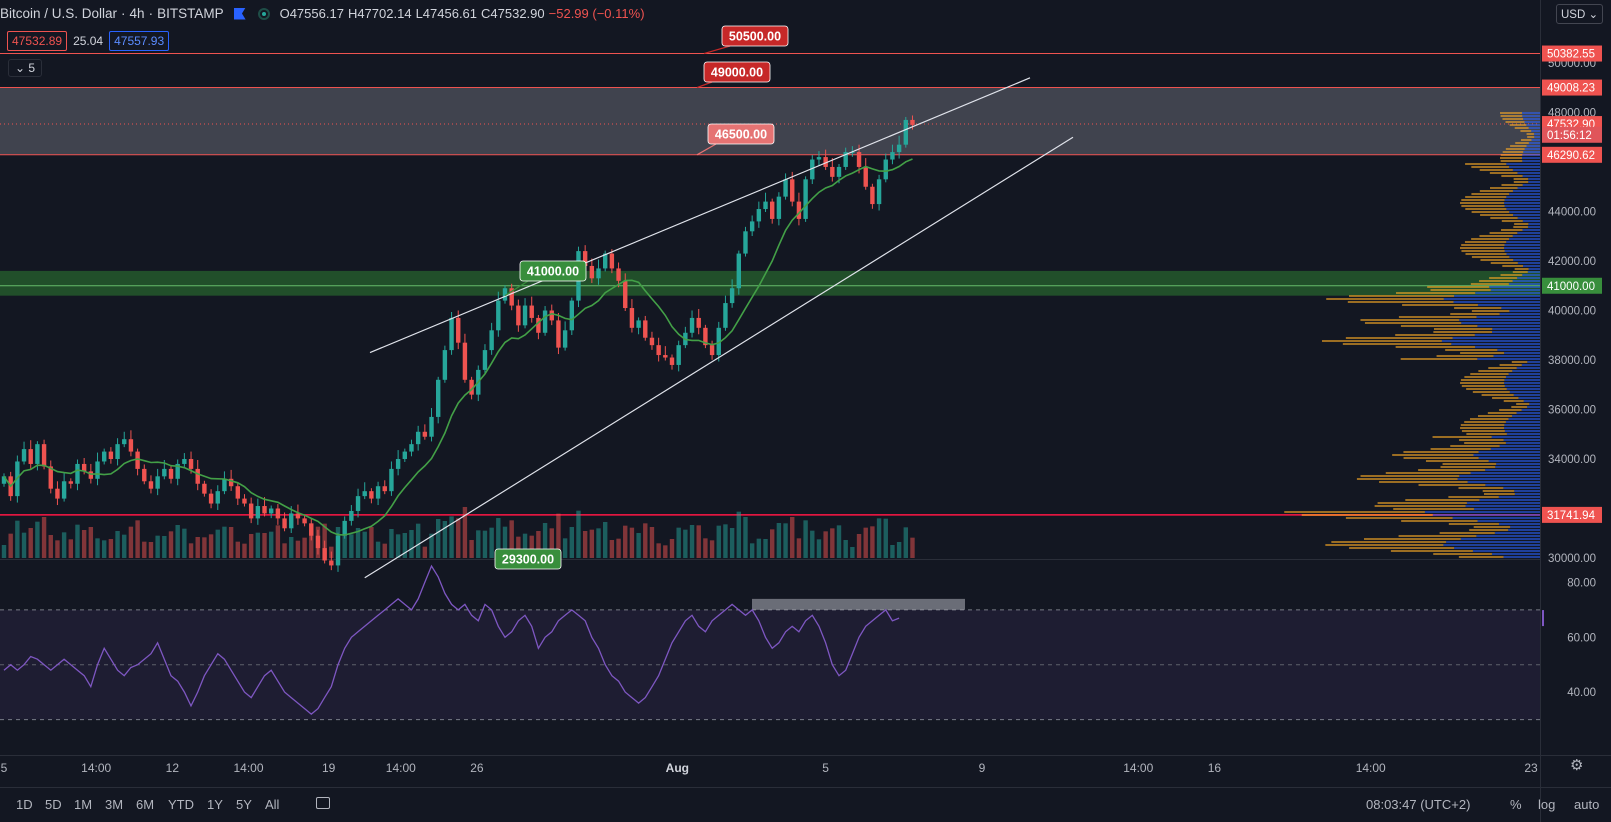 Image resolution: width=1611 pixels, height=822 pixels. What do you see at coordinates (239, 13) in the screenshot?
I see `flag-icon` at bounding box center [239, 13].